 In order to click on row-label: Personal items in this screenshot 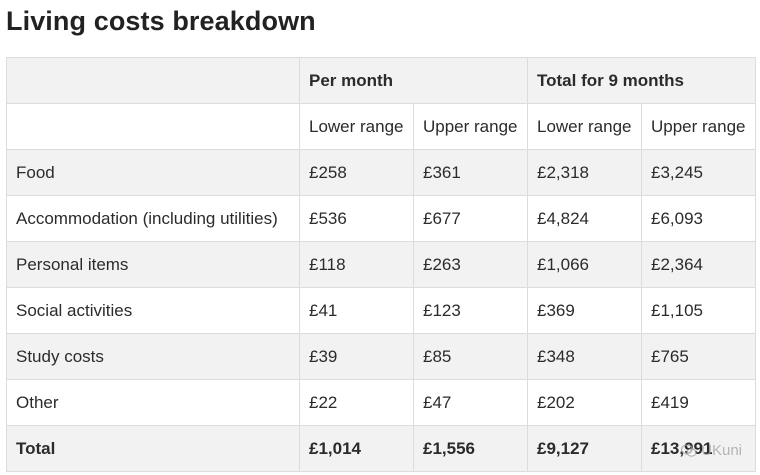, I will do `click(153, 264)`.